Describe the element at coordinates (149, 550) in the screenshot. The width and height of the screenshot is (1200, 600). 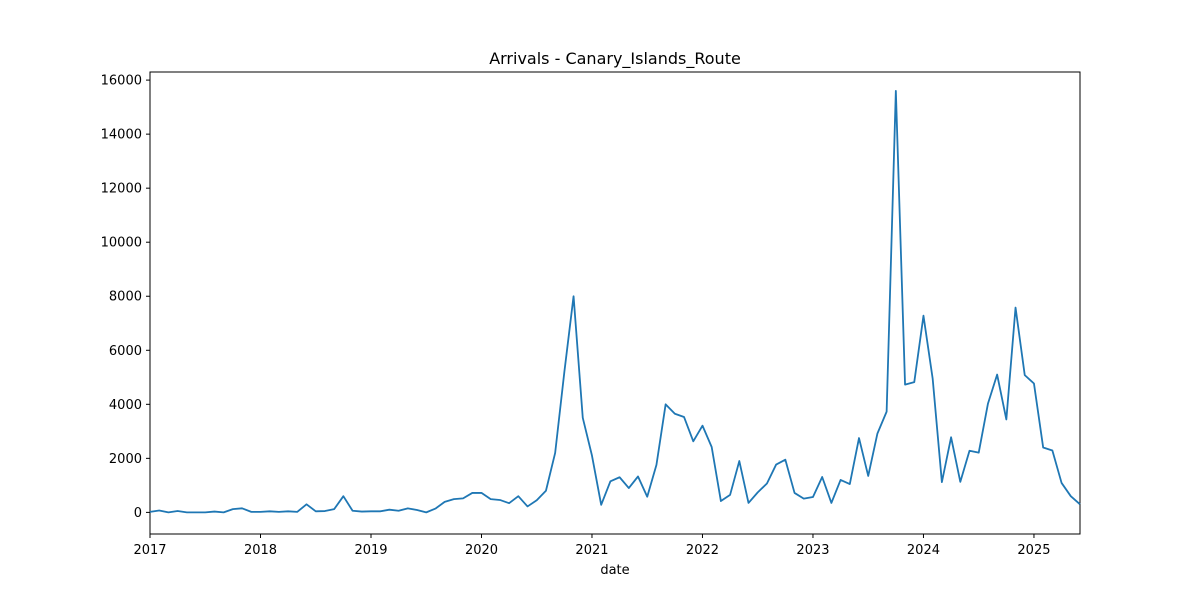
I see `x-tick-label: 2017` at that location.